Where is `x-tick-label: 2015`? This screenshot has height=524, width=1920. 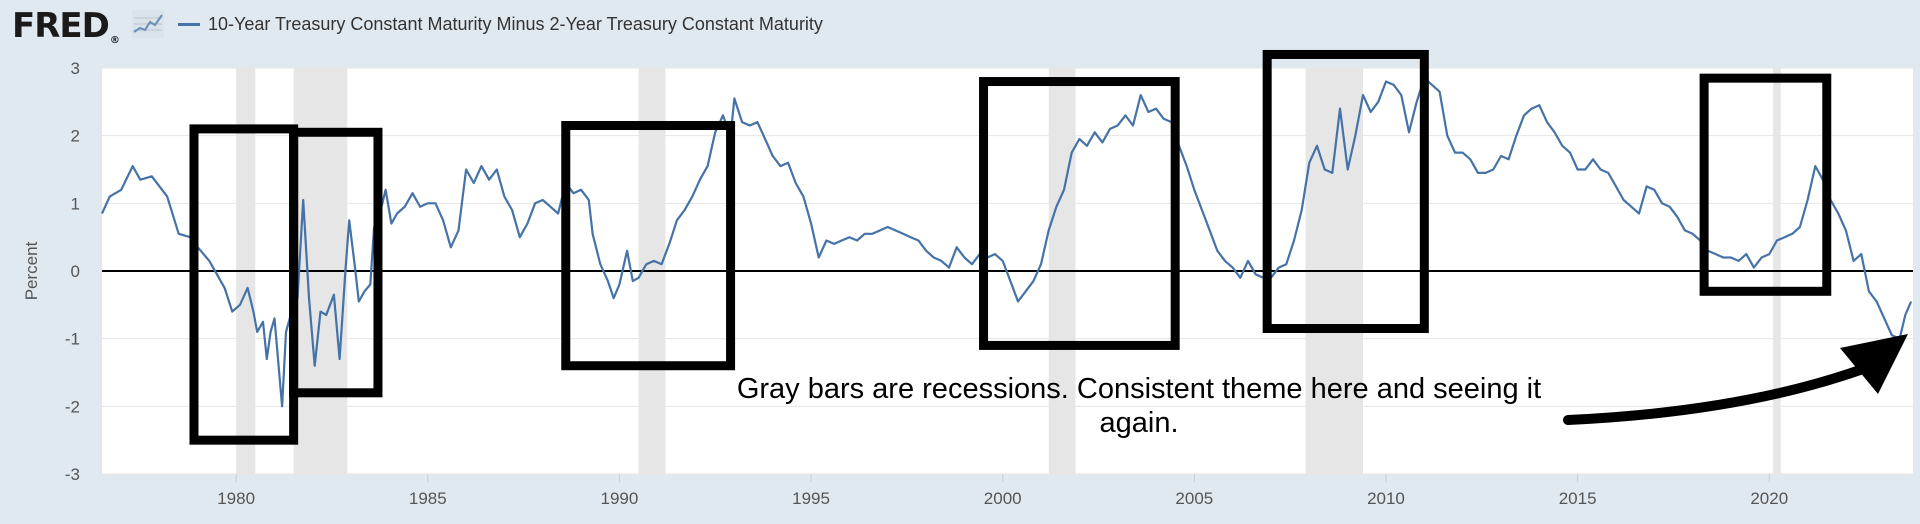
x-tick-label: 2015 is located at coordinates (1578, 498).